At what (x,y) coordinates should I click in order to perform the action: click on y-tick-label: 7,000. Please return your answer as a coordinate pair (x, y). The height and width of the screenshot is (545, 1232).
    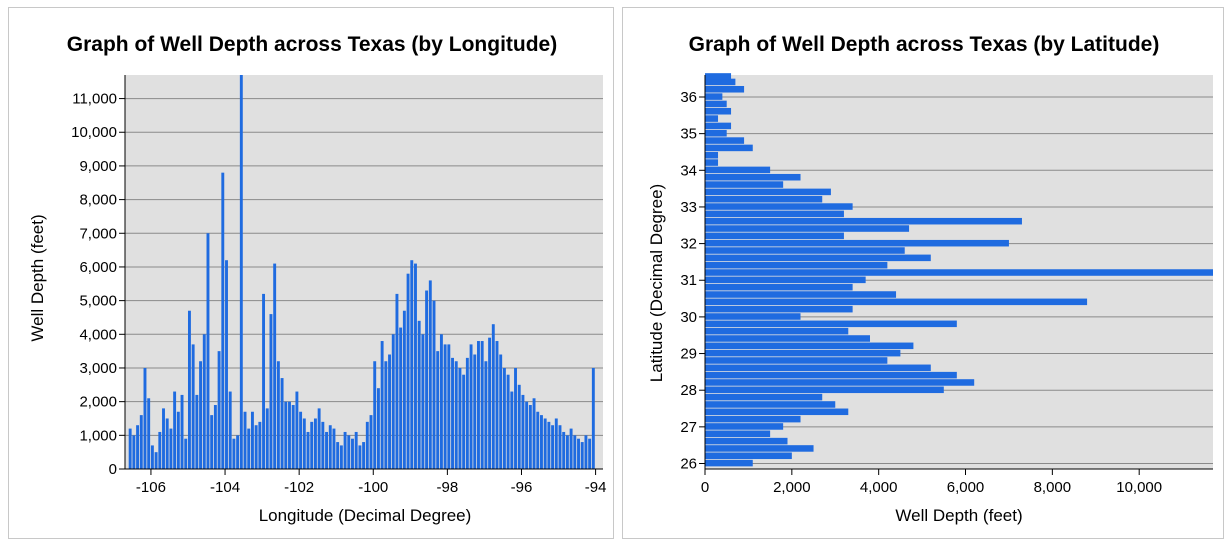
    Looking at the image, I should click on (98, 233).